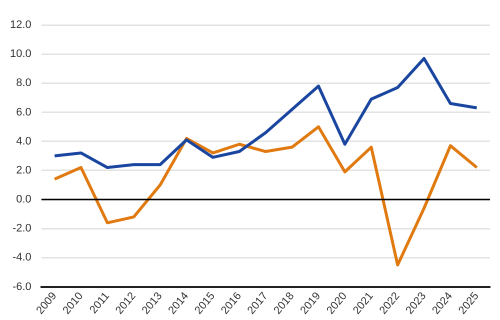 The width and height of the screenshot is (500, 320). Describe the element at coordinates (22, 286) in the screenshot. I see `y-tick-label: -6.0` at that location.